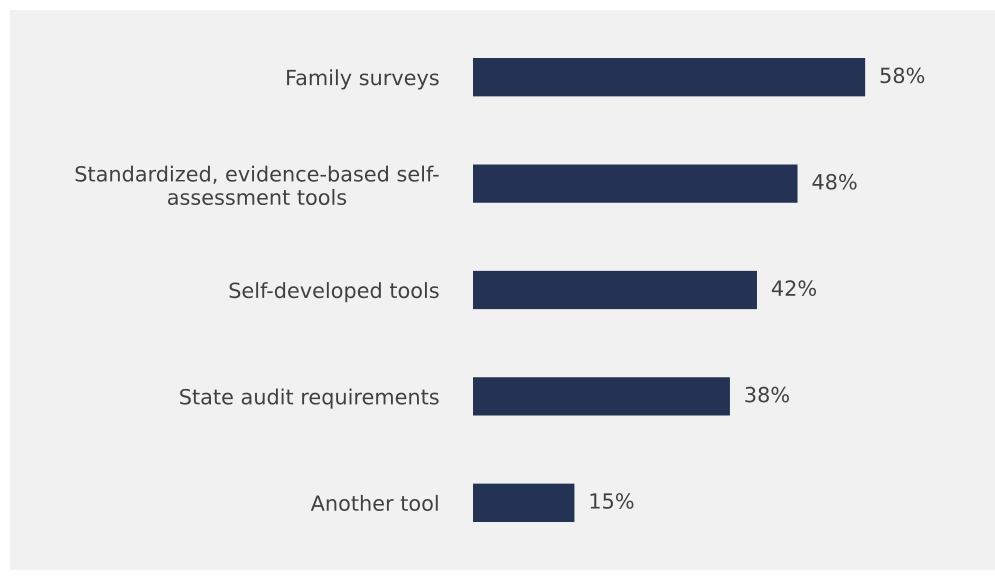  Describe the element at coordinates (309, 398) in the screenshot. I see `y-tick-label: State audit requirements` at that location.